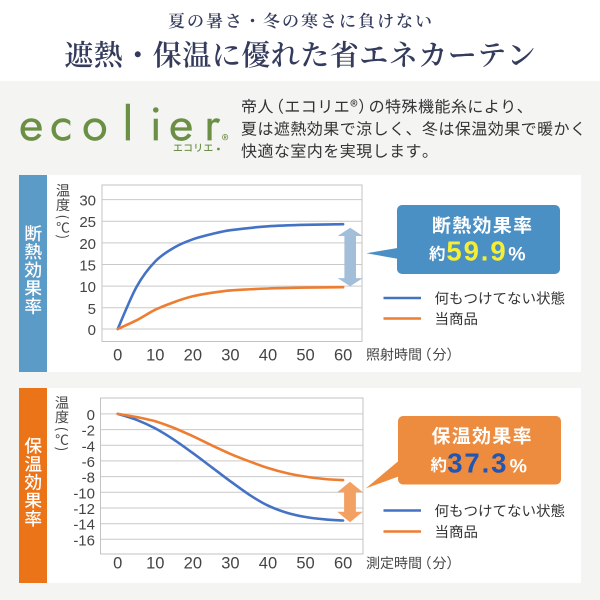 The height and width of the screenshot is (600, 600). Describe the element at coordinates (84, 509) in the screenshot. I see `svg-text: -12` at that location.